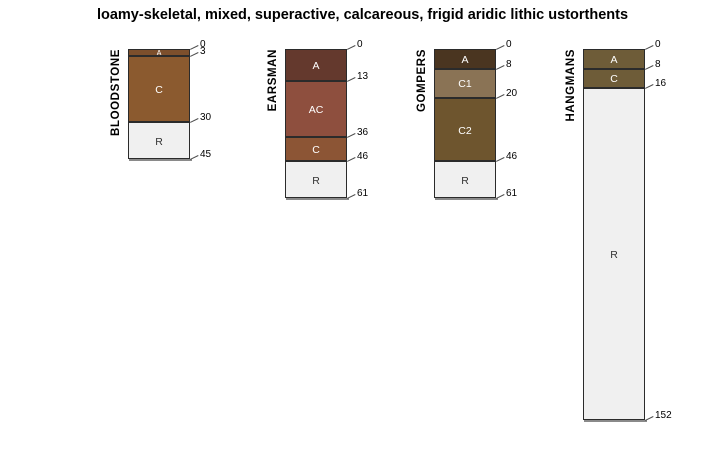 This screenshot has width=725, height=450. I want to click on profile-column: A C1 C2 R, so click(465, 123).